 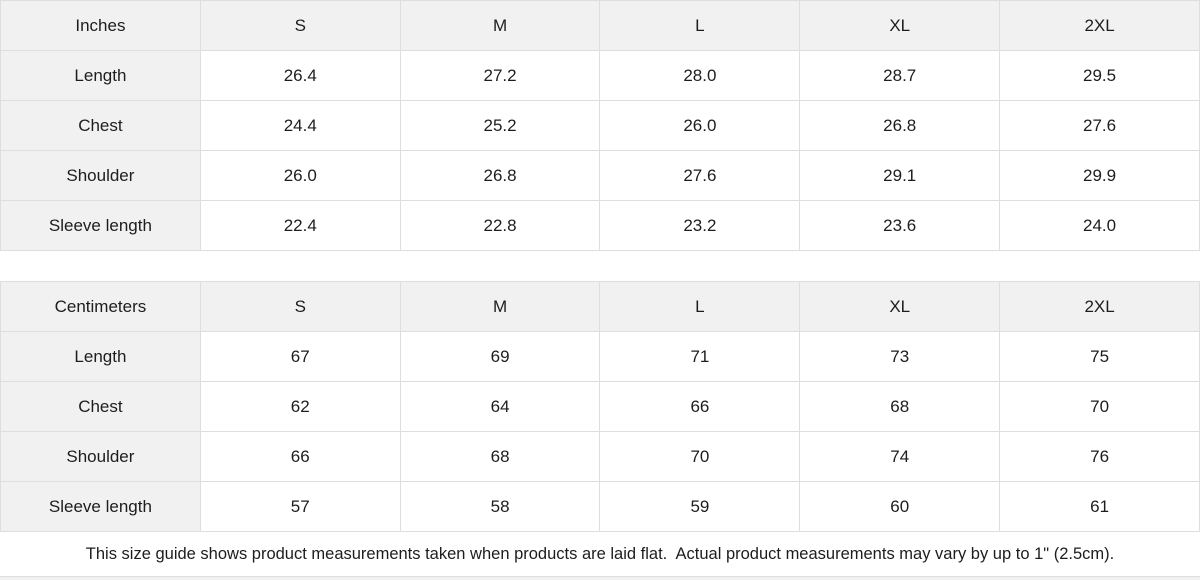 I want to click on table-gap-spacer, so click(x=600, y=266).